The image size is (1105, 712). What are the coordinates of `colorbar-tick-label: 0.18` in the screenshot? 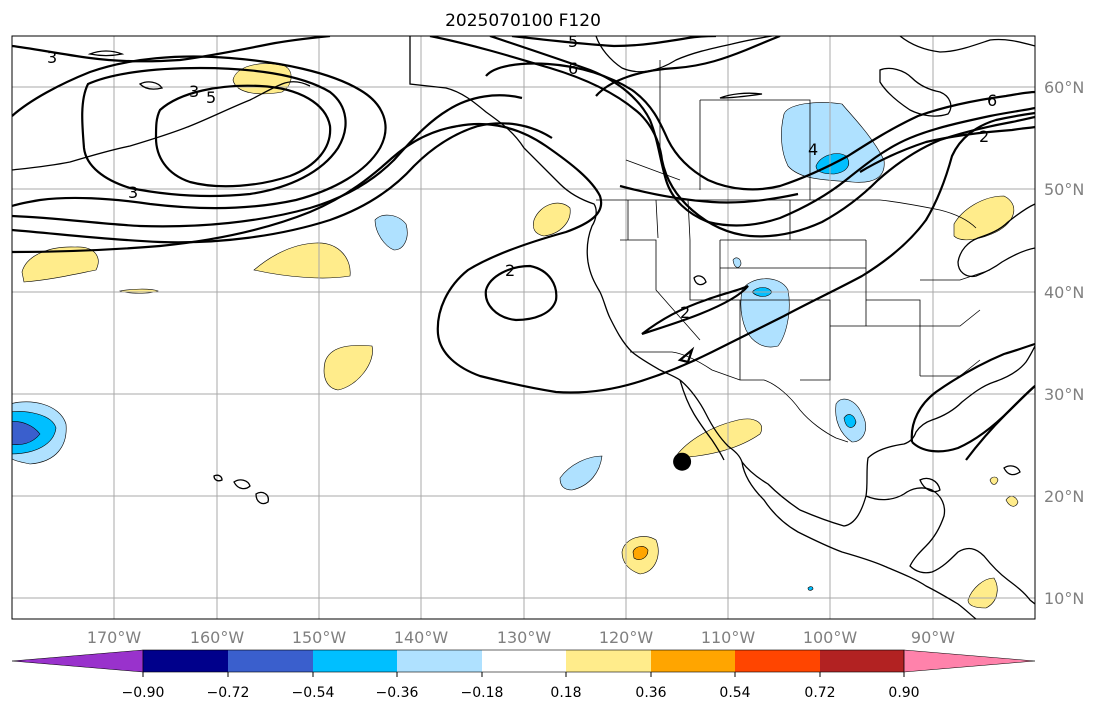 It's located at (565, 693).